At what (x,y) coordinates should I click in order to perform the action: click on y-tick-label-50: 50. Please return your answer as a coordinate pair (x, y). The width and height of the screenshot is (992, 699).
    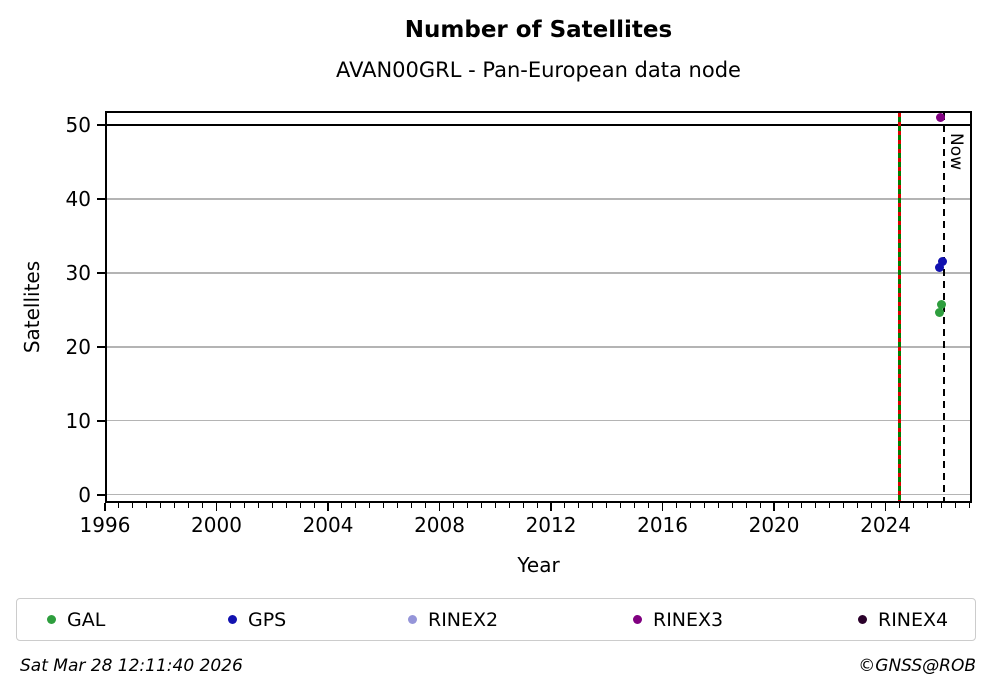
    Looking at the image, I should click on (78, 125).